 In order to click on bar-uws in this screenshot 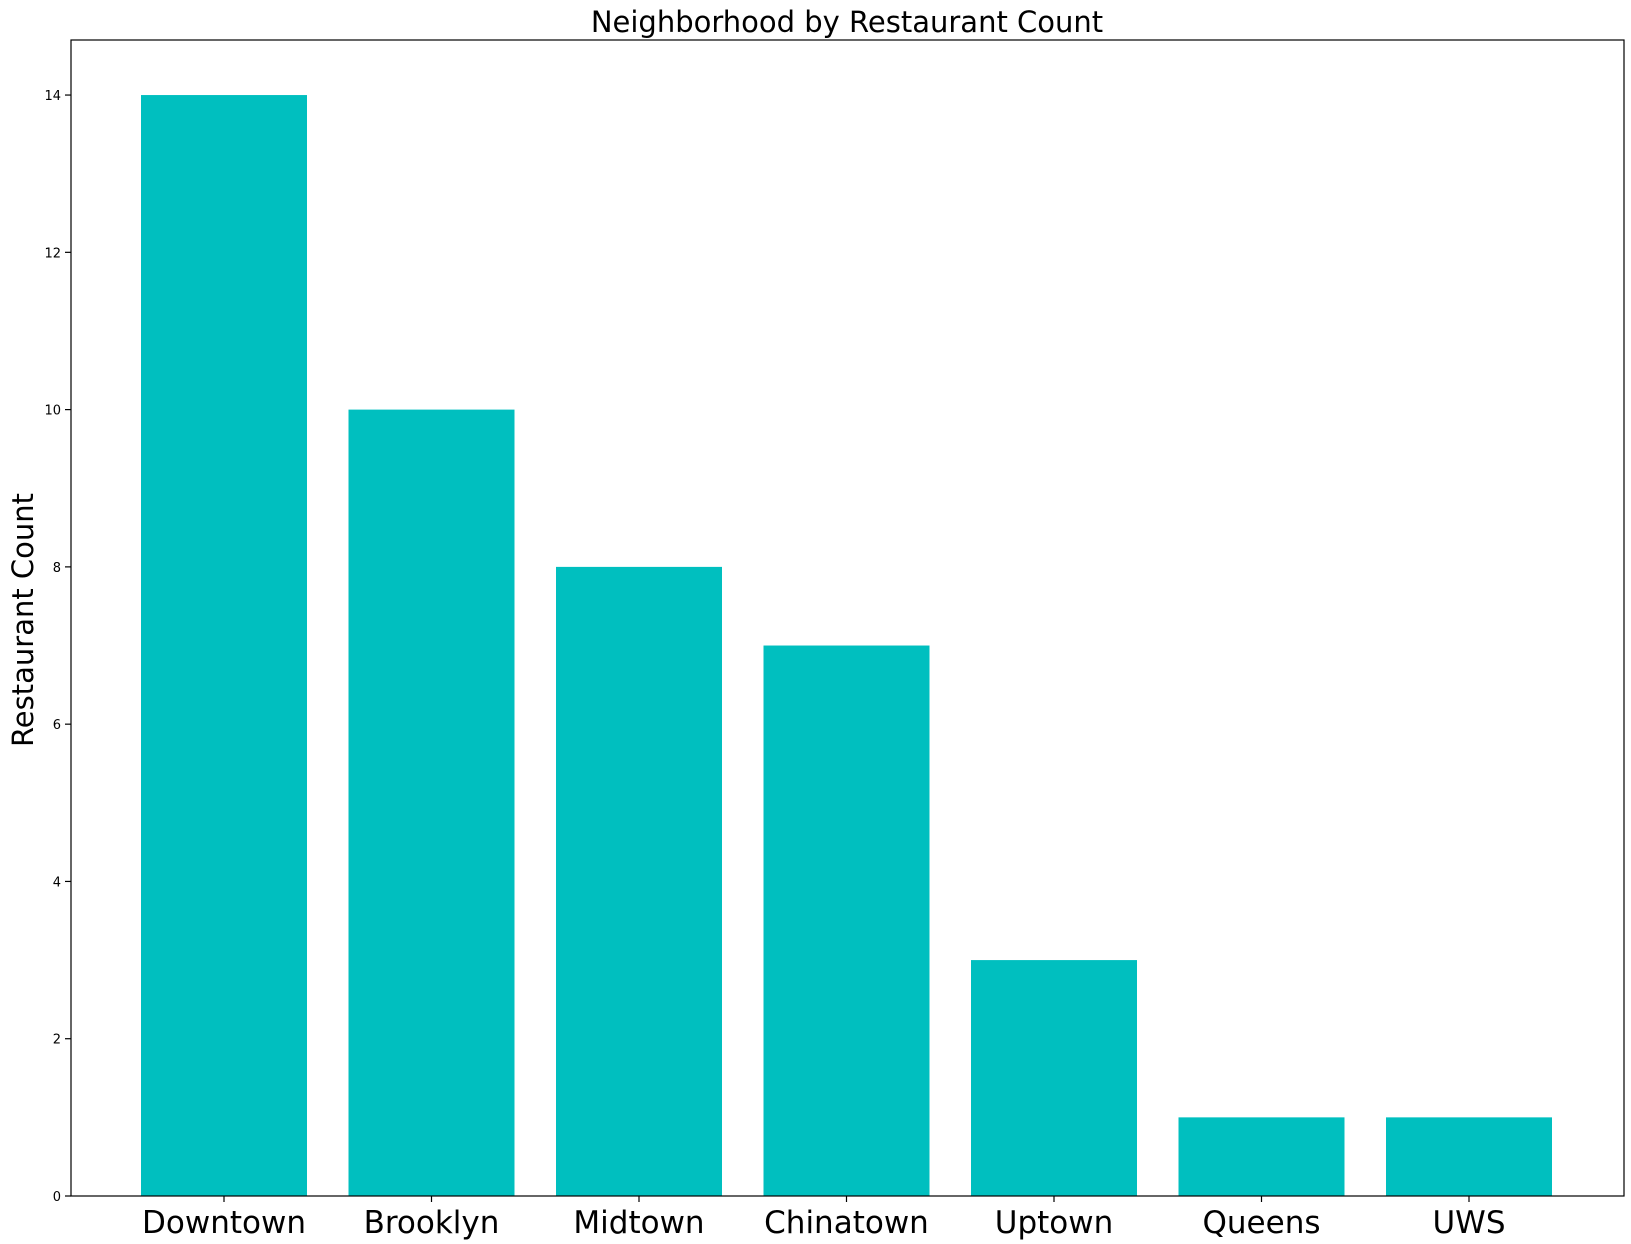, I will do `click(1469, 1156)`.